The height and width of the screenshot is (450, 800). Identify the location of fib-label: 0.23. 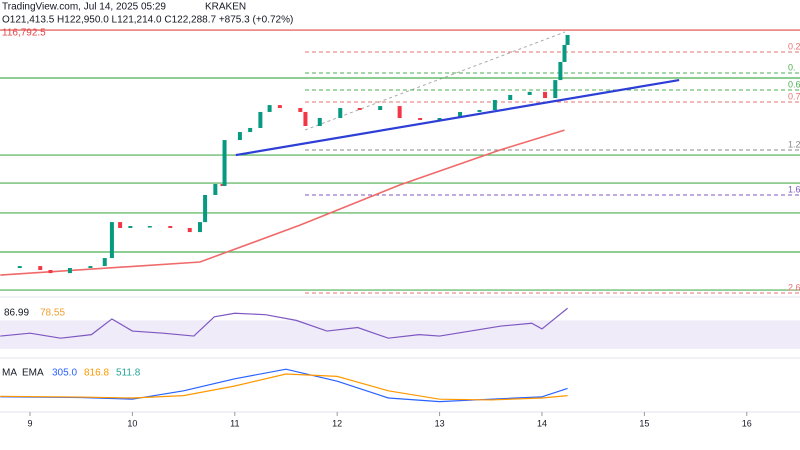
(794, 46).